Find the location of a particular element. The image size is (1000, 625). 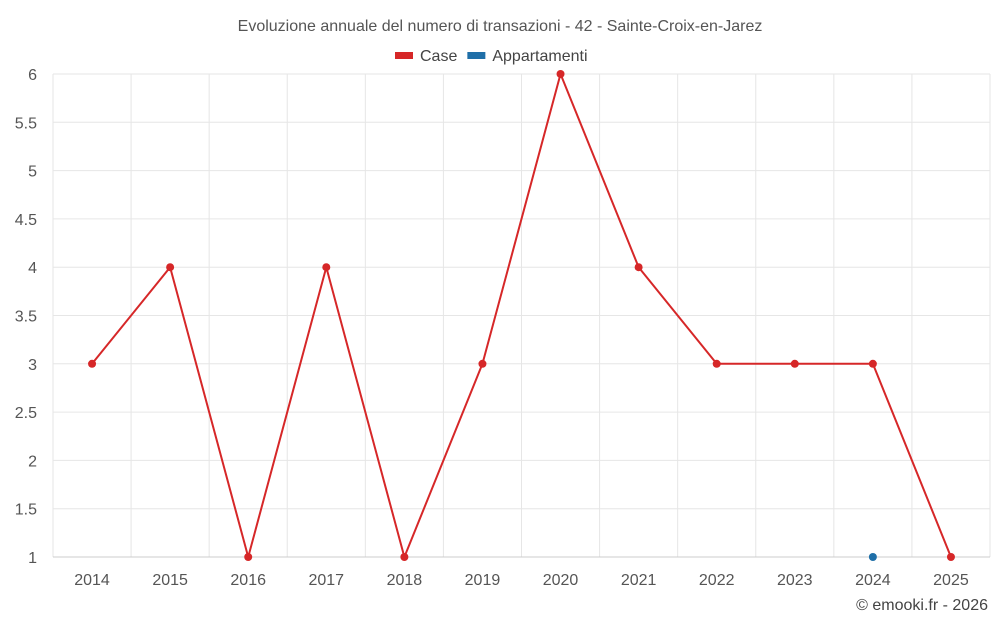

x-tick-label: 2024 is located at coordinates (873, 580).